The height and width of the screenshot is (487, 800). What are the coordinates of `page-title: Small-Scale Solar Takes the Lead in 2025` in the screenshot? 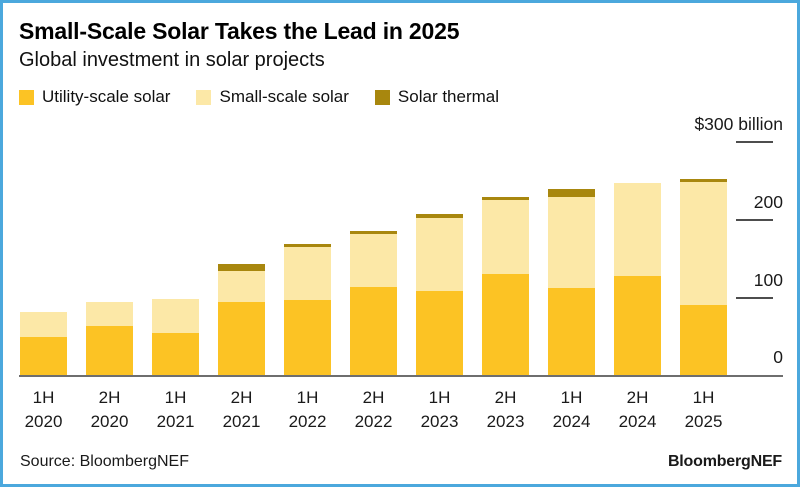 It's located at (239, 31).